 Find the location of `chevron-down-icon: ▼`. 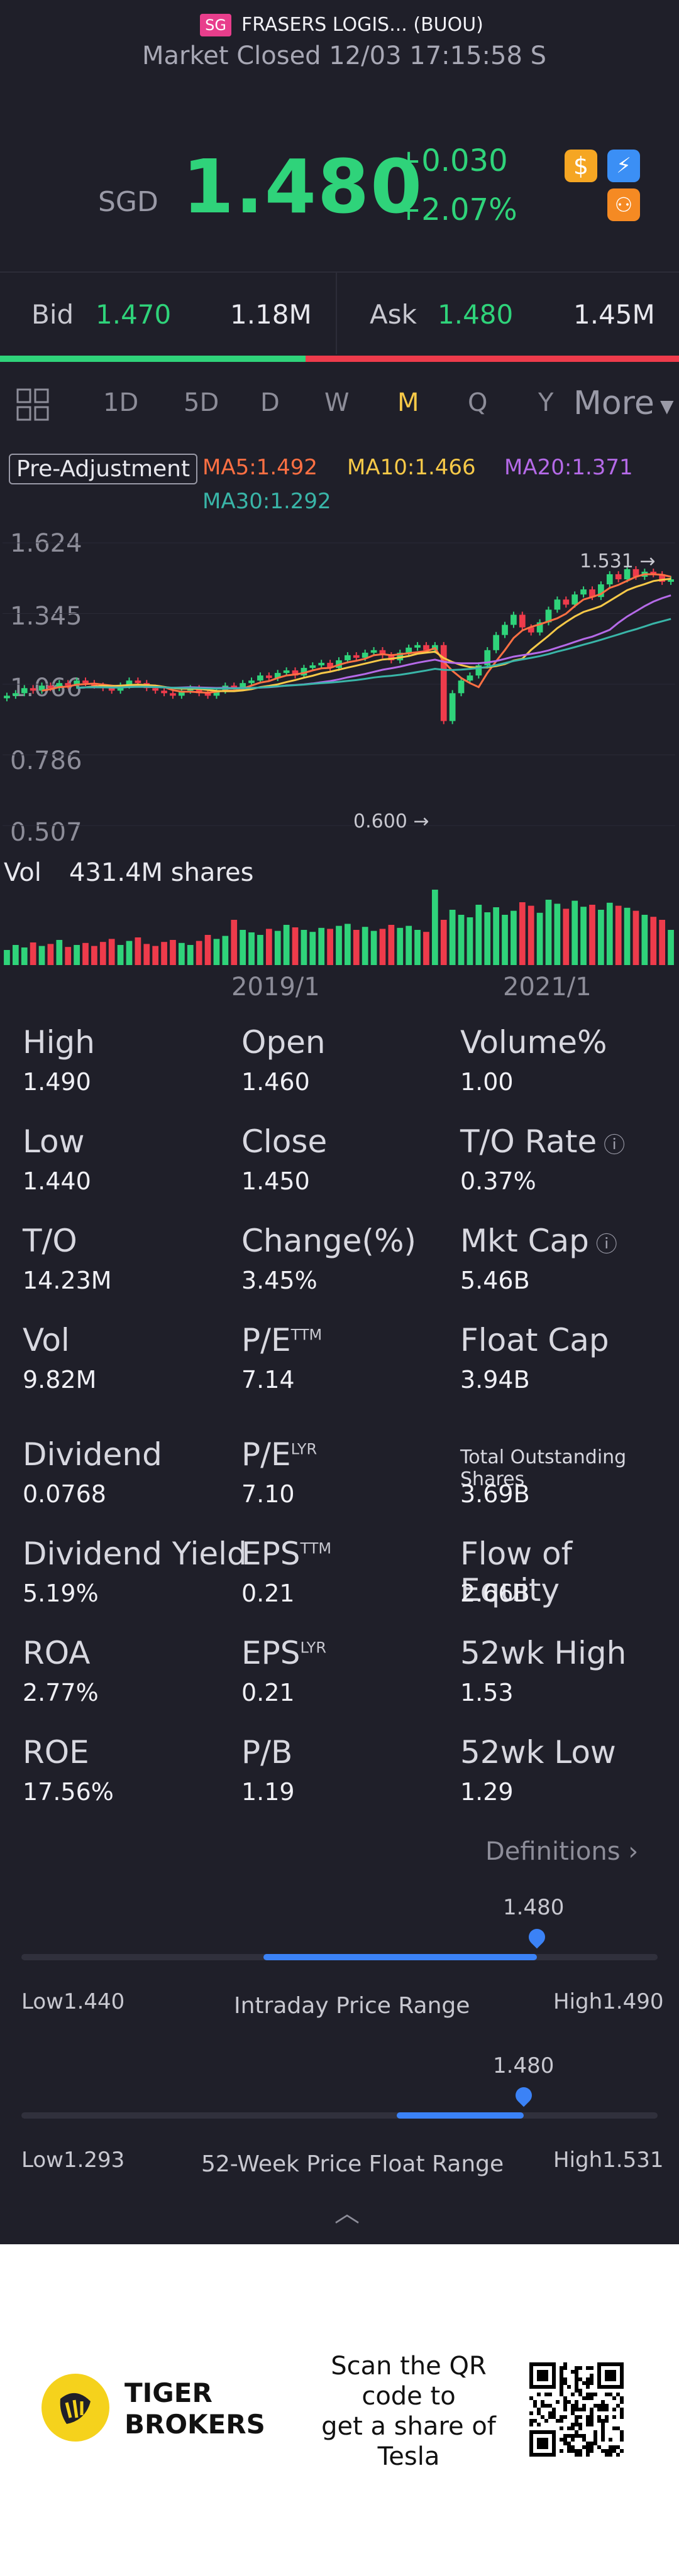

chevron-down-icon: ▼ is located at coordinates (667, 407).